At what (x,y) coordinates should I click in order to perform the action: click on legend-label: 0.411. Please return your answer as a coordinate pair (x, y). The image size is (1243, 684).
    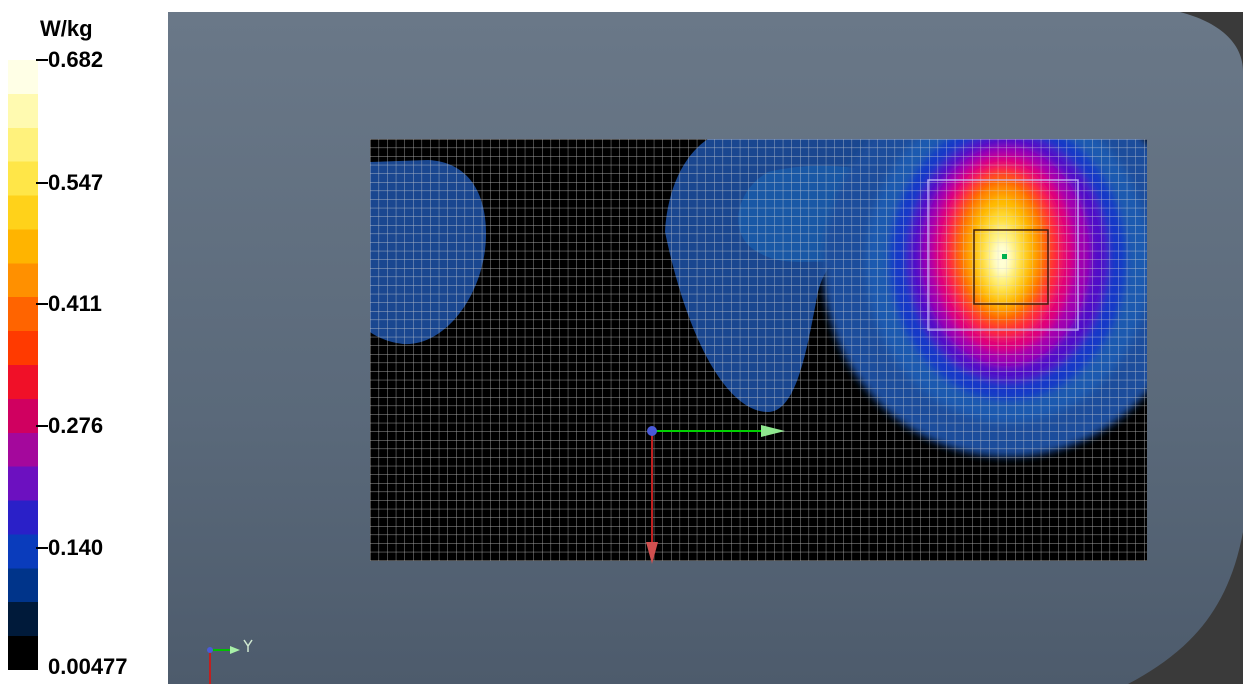
    Looking at the image, I should click on (75, 303).